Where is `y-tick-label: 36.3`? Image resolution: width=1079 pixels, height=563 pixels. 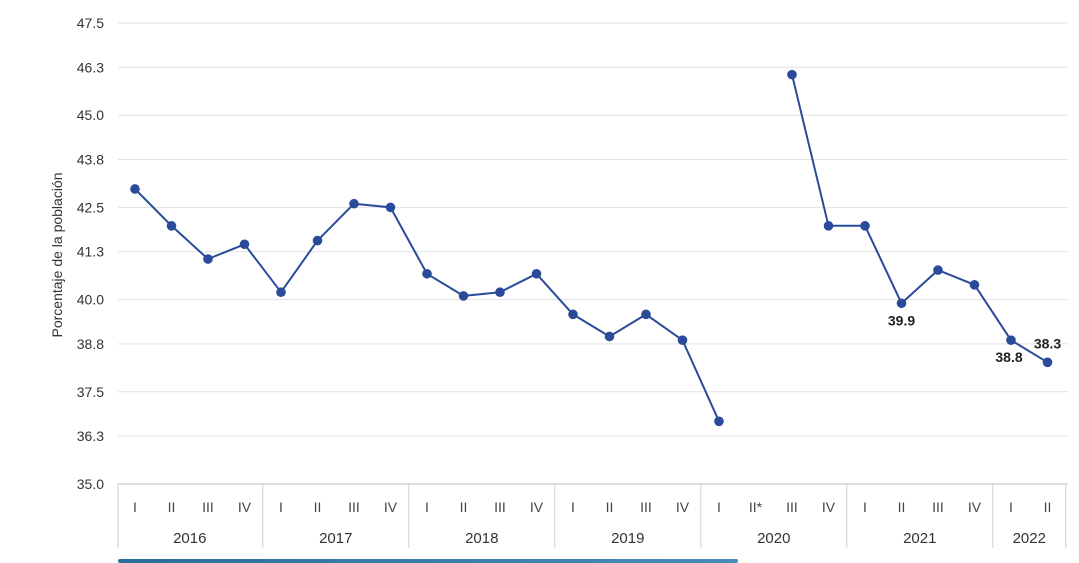 y-tick-label: 36.3 is located at coordinates (90, 436).